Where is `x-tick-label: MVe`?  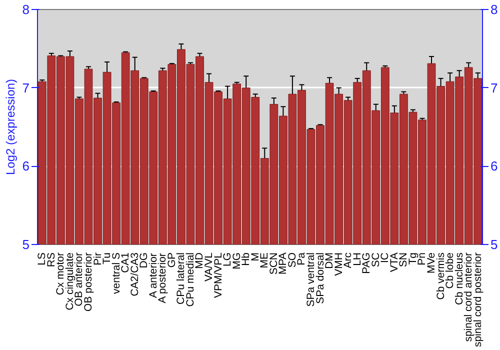
x-tick-label: MVe is located at coordinates (432, 263).